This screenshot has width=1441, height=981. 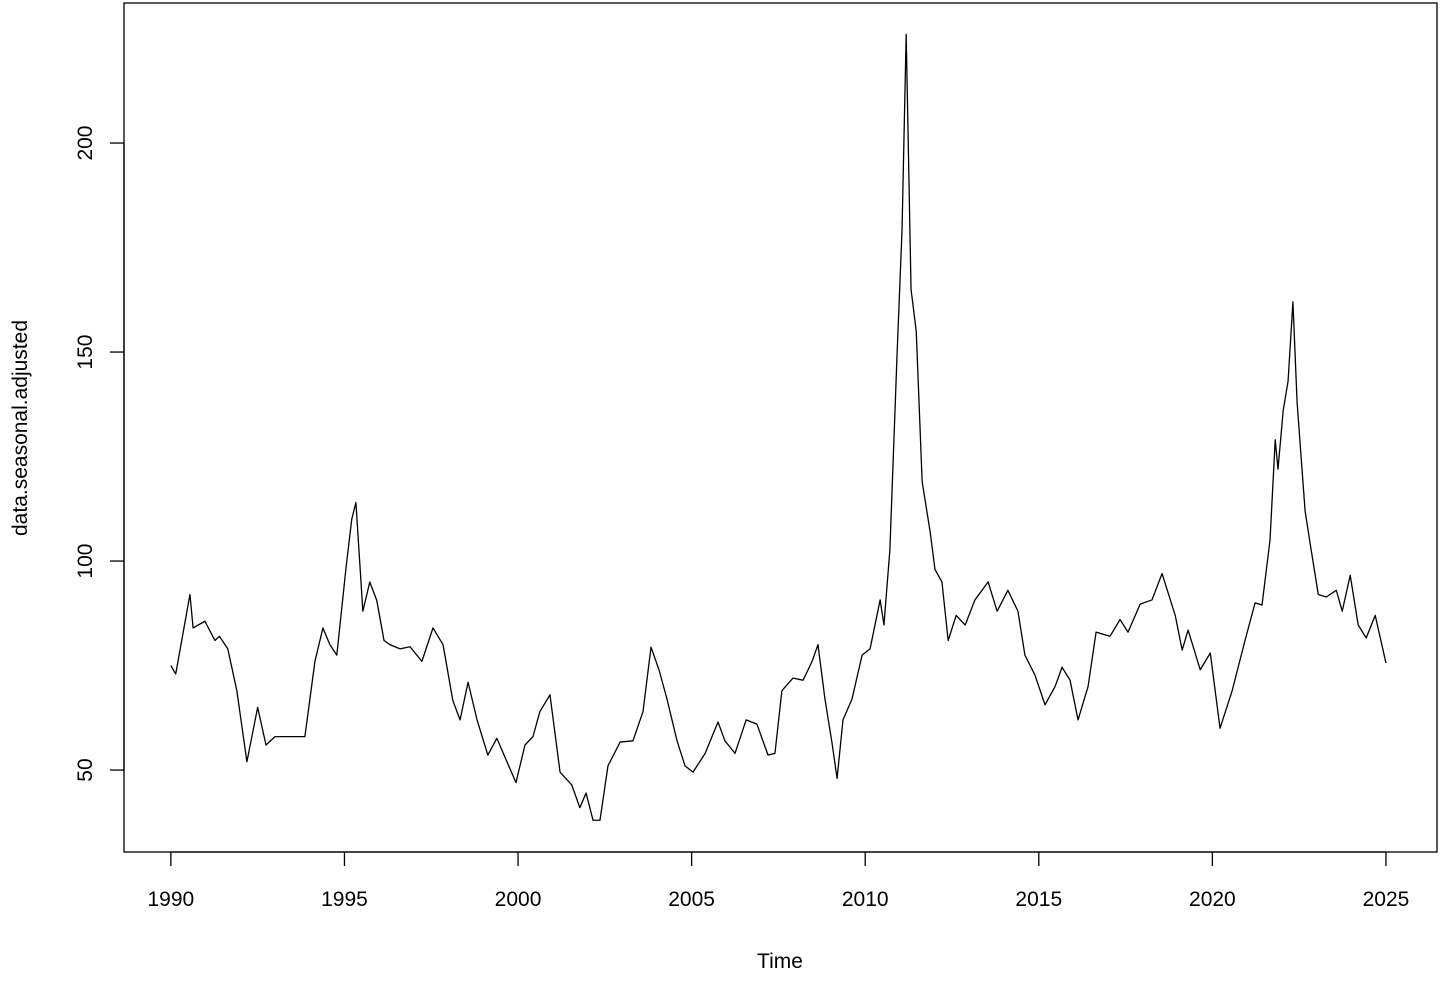 I want to click on y-axis-label: data.seasonal.adjusted, so click(x=20, y=428).